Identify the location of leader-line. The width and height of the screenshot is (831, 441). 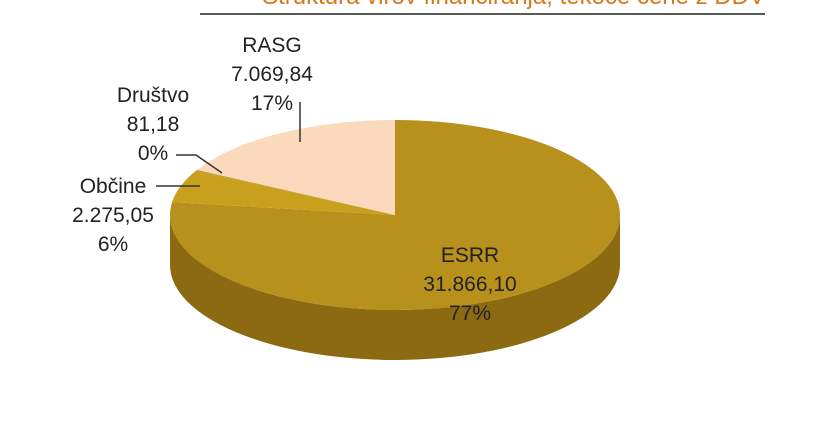
(199, 164).